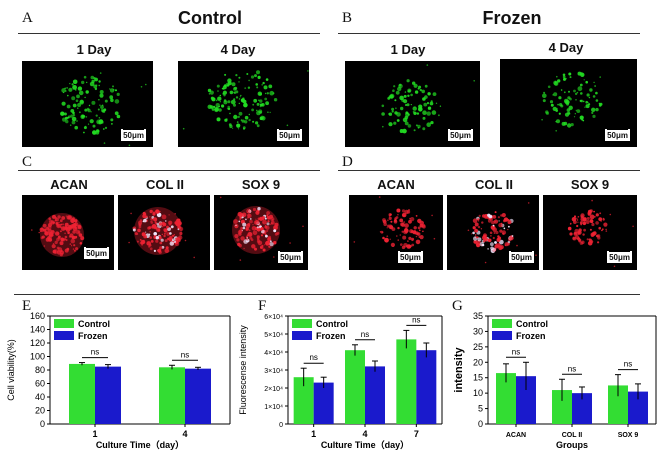 Image resolution: width=664 pixels, height=466 pixels. Describe the element at coordinates (457, 306) in the screenshot. I see `panel-letter-g: G` at that location.